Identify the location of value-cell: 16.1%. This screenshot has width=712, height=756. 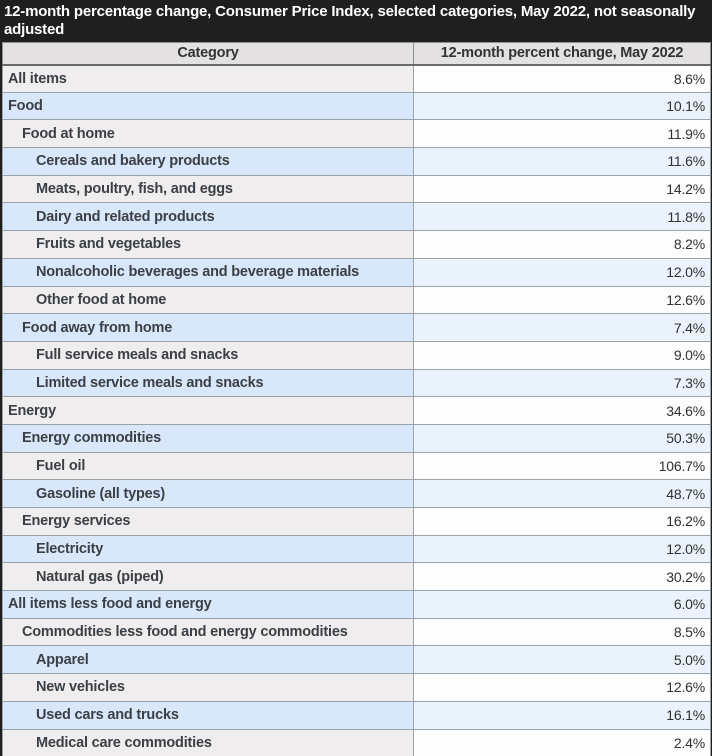
(562, 715).